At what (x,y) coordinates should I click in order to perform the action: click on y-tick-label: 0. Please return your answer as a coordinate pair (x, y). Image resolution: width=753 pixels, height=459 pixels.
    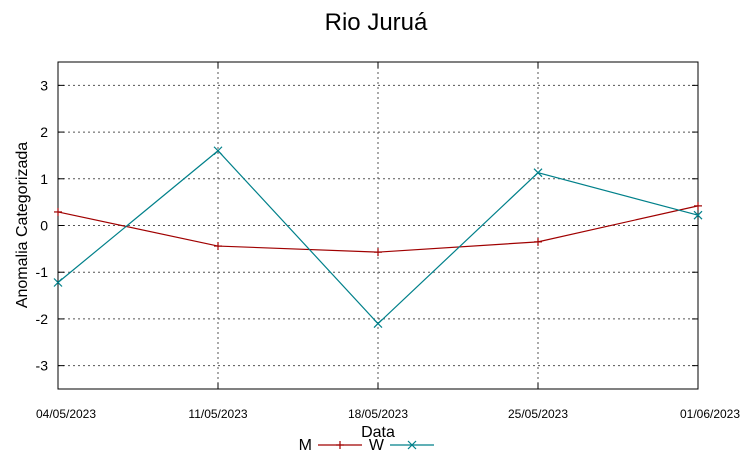
    Looking at the image, I should click on (44, 226).